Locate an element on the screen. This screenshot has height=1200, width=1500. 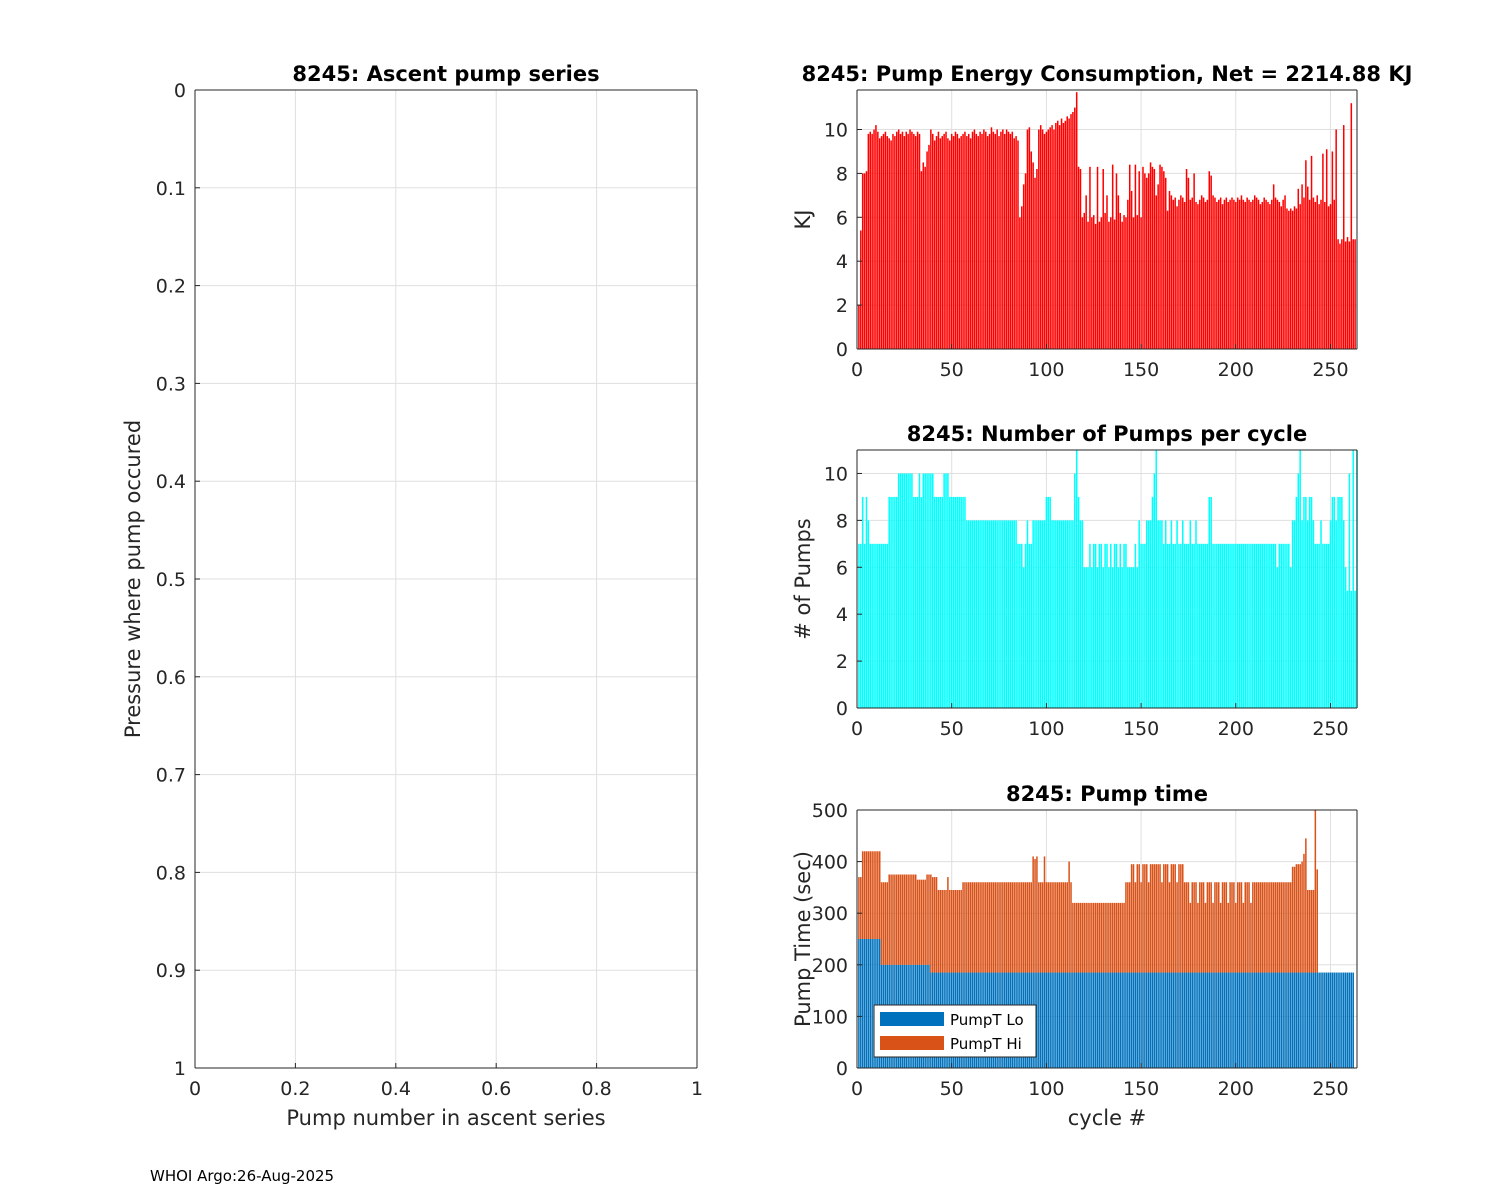
x-tick-label: 0.2 is located at coordinates (295, 1089).